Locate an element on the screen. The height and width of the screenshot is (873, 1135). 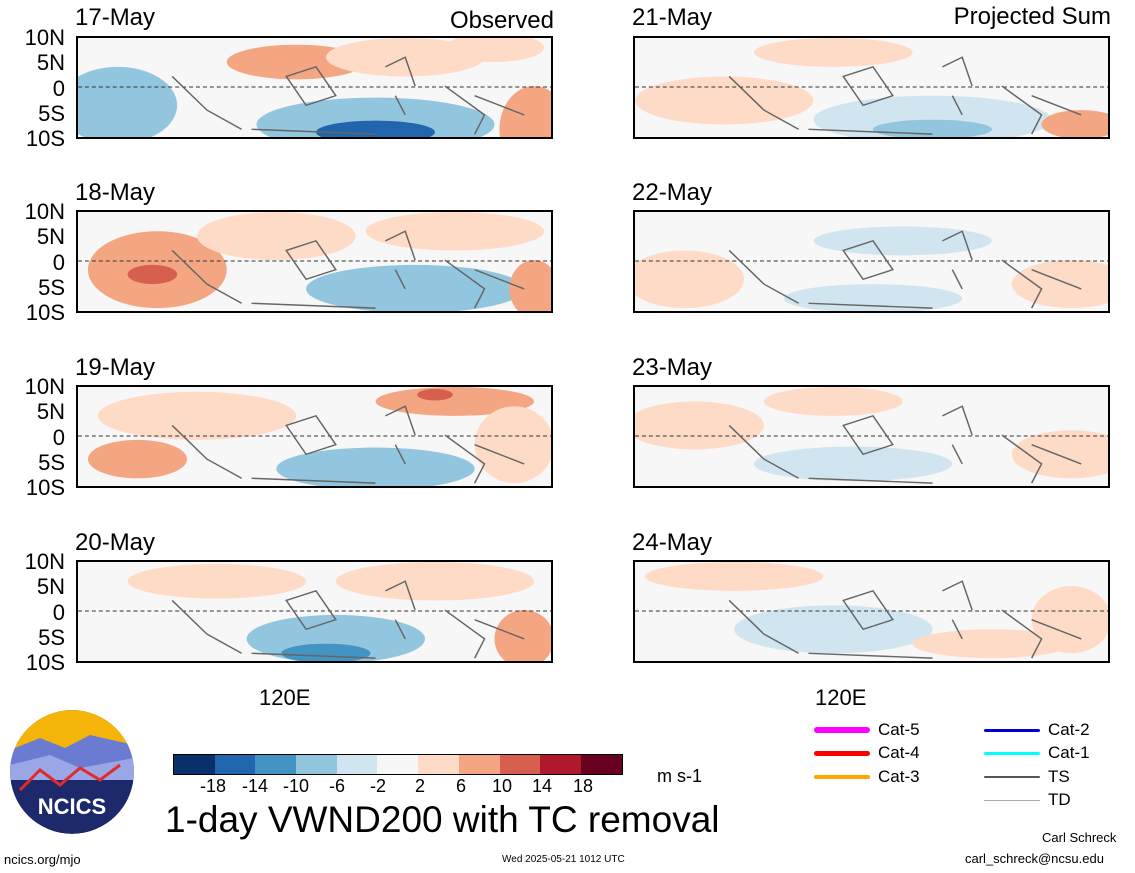
legend-label: TD is located at coordinates (1059, 799).